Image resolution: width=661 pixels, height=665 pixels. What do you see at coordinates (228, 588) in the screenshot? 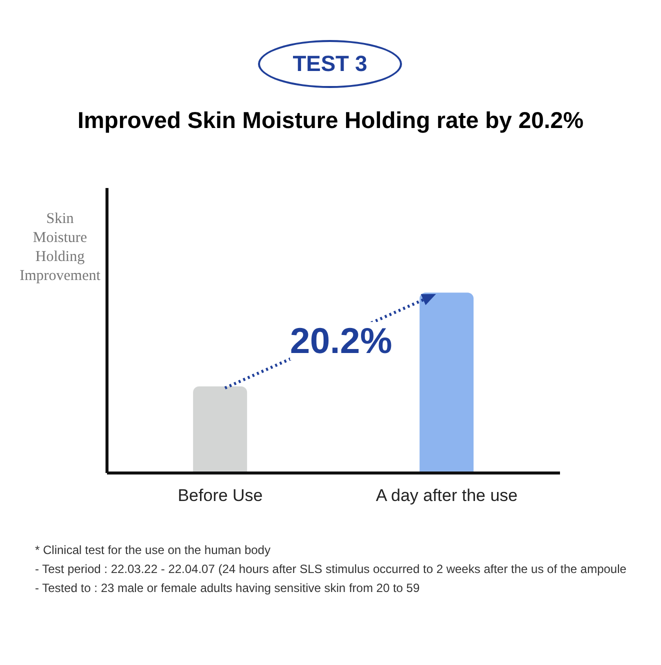
I see `text: - Tested to : 23 male or female adults having sensitive skin from 20 to 59` at bounding box center [228, 588].